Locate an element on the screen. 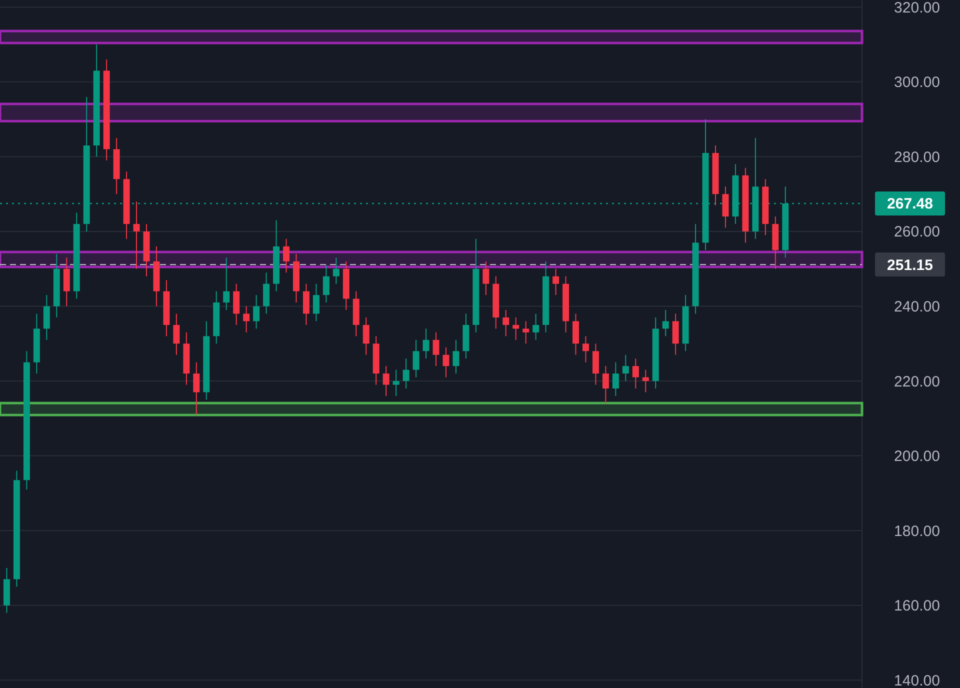 This screenshot has height=688, width=960. y-tick-label: 200.00 is located at coordinates (917, 457).